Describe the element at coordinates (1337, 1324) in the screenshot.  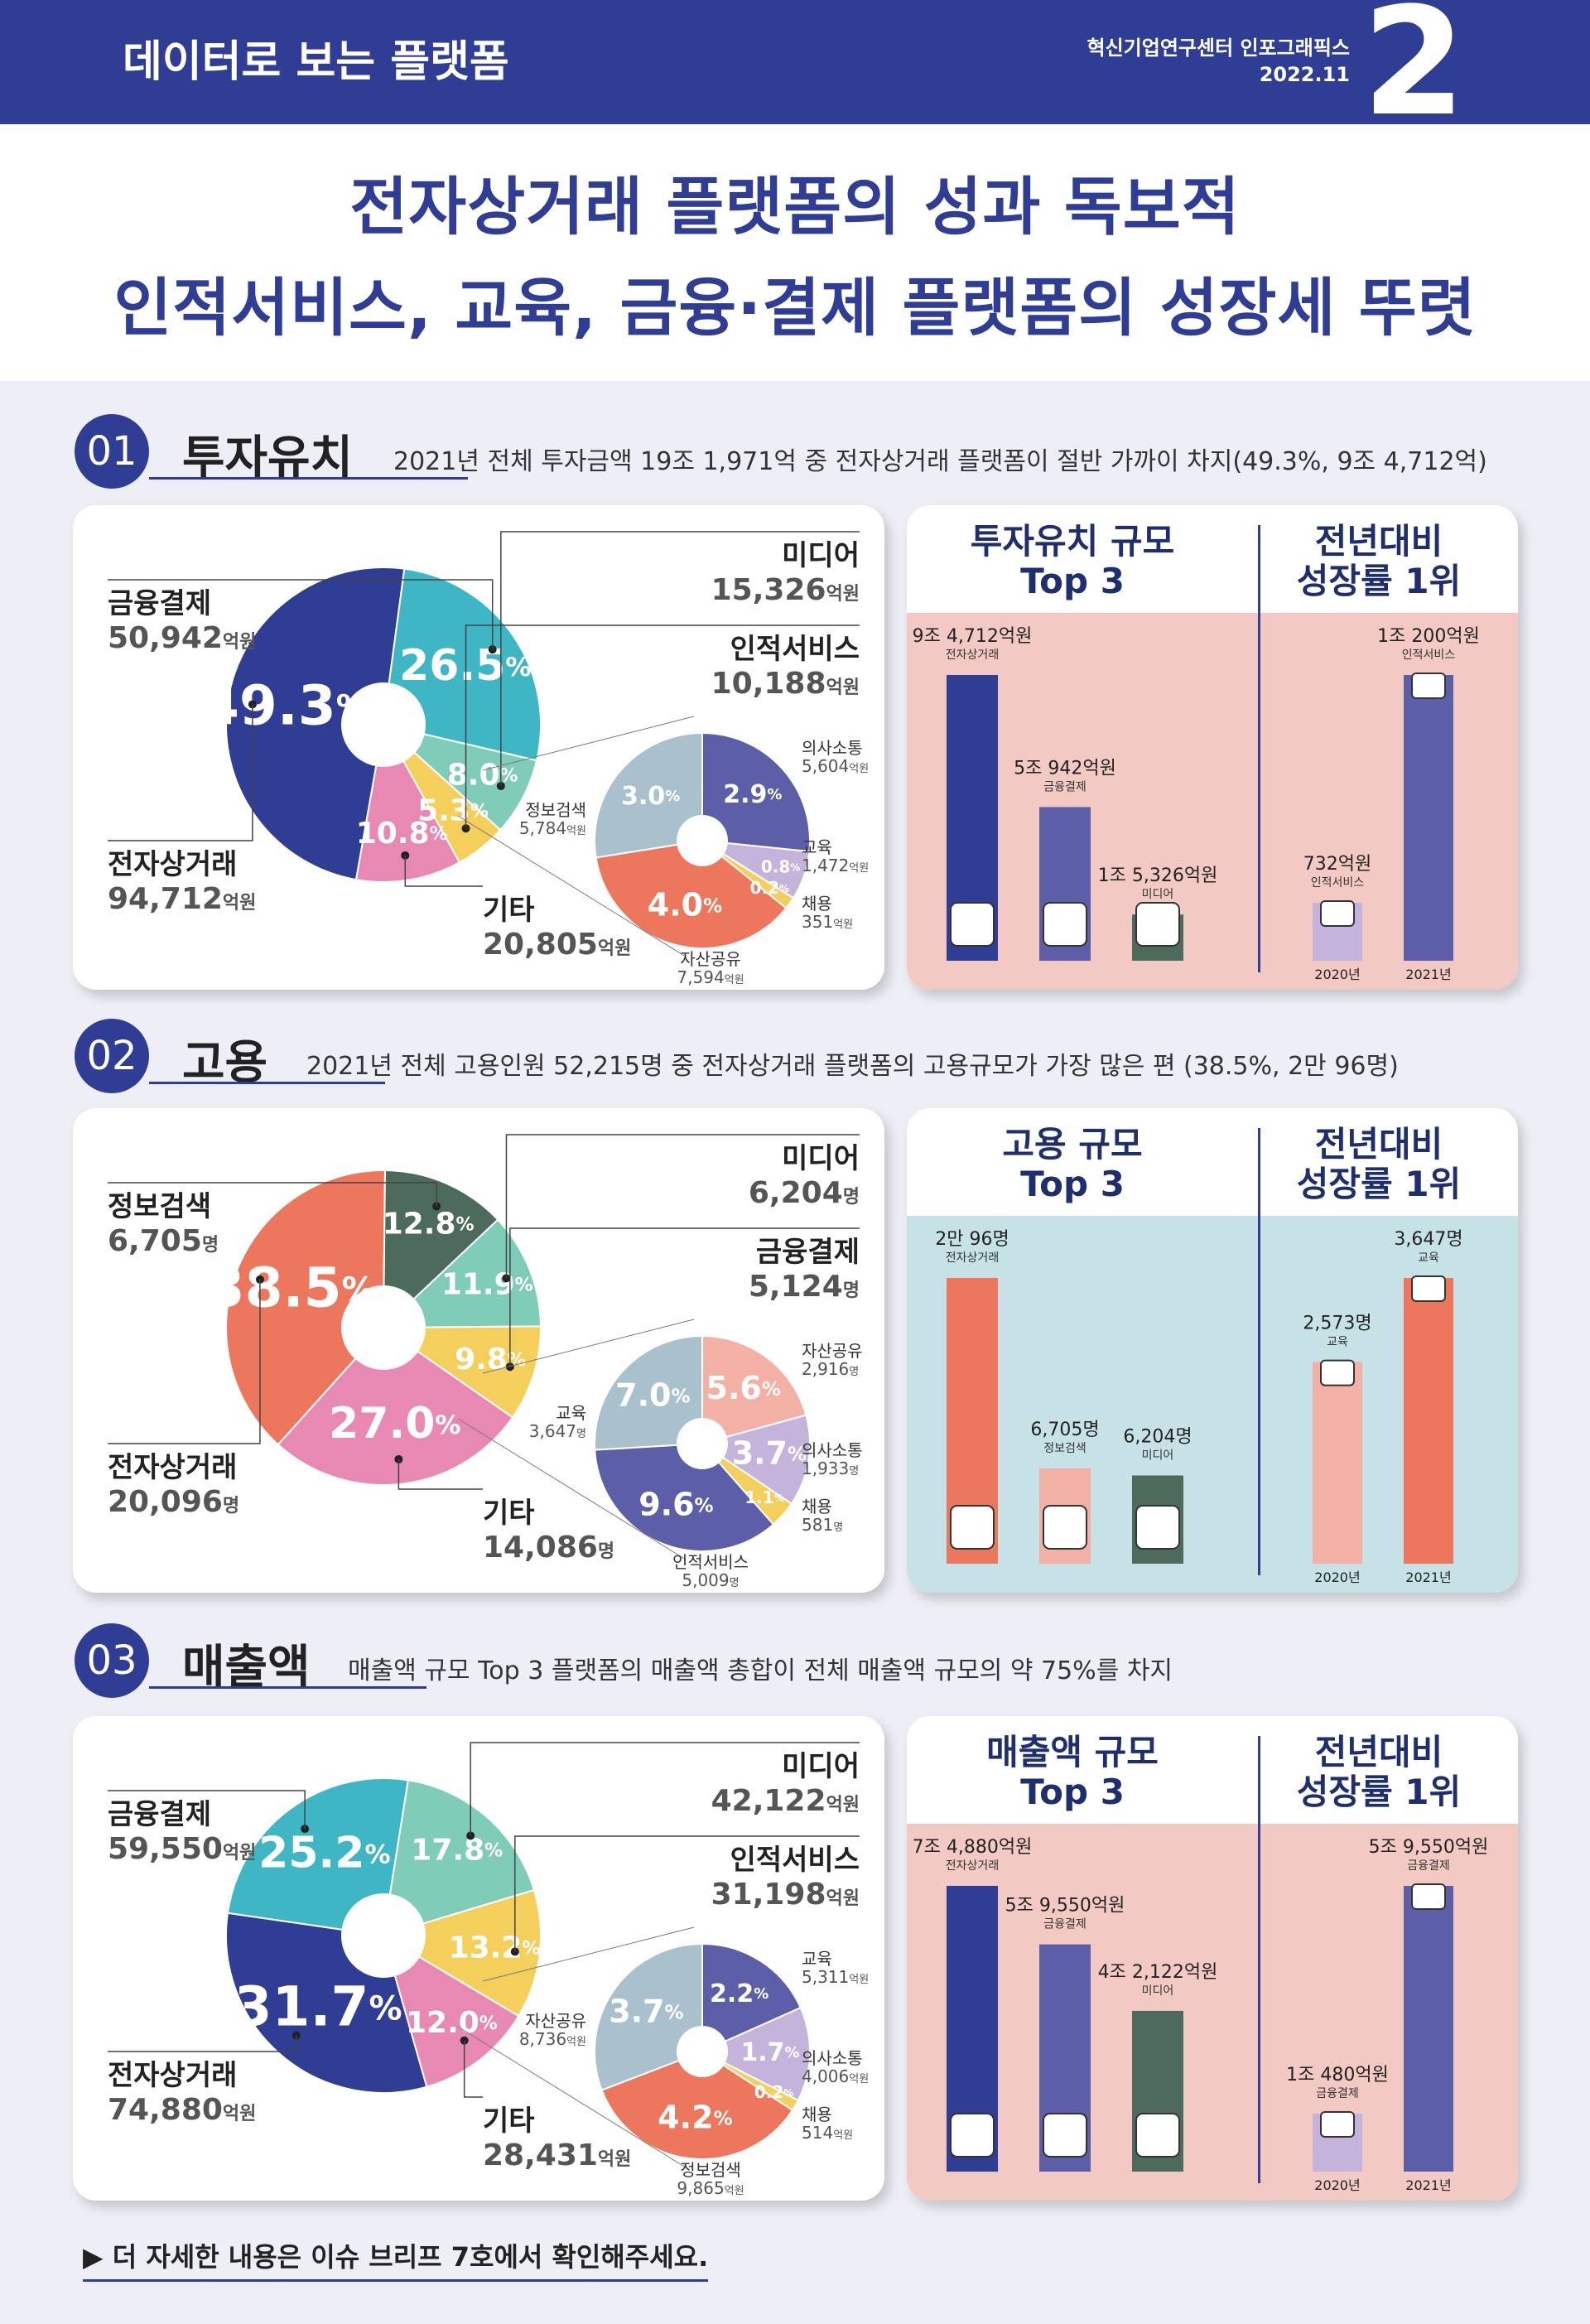
I see `growth-value-label: 2,573명` at that location.